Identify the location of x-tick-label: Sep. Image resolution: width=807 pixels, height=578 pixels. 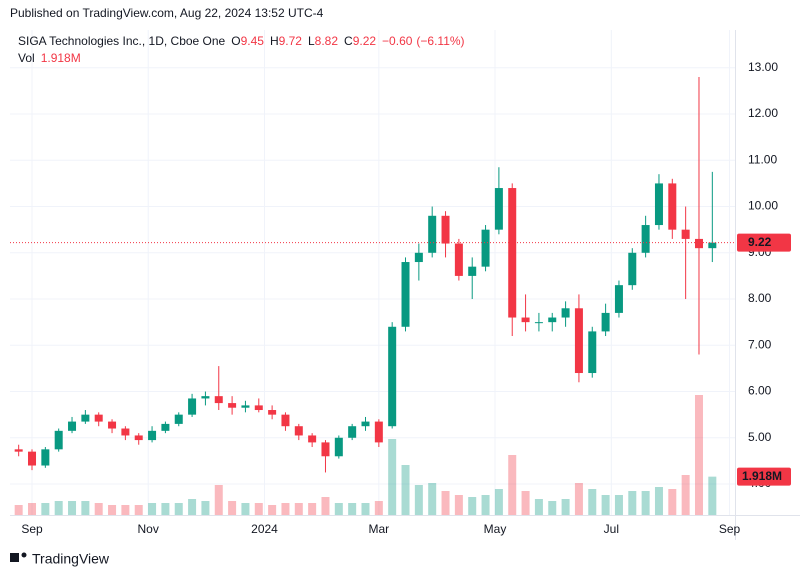
(730, 529).